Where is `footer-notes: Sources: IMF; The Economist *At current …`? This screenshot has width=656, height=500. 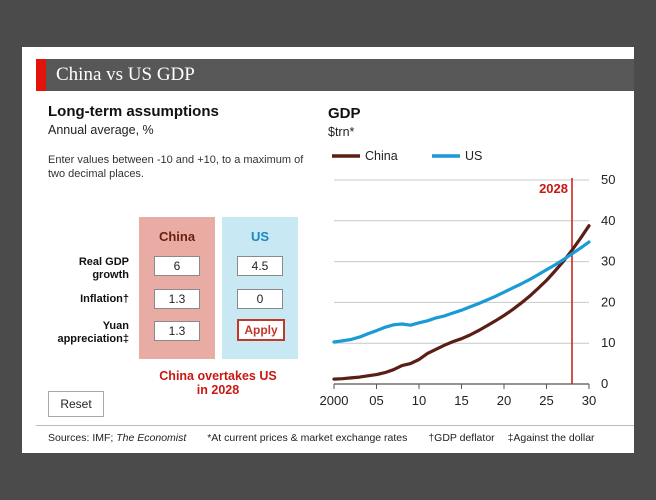
footer-notes: Sources: IMF; The Economist *At current … is located at coordinates (321, 438).